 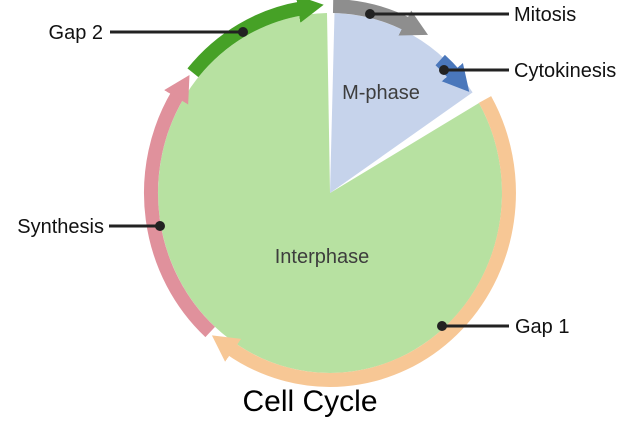 What do you see at coordinates (444, 70) in the screenshot?
I see `cytokinesis-leader-dot` at bounding box center [444, 70].